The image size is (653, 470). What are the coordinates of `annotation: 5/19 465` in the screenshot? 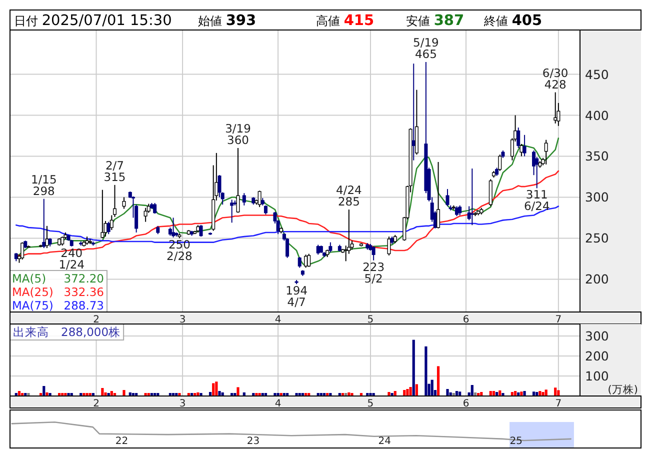 It's located at (426, 48).